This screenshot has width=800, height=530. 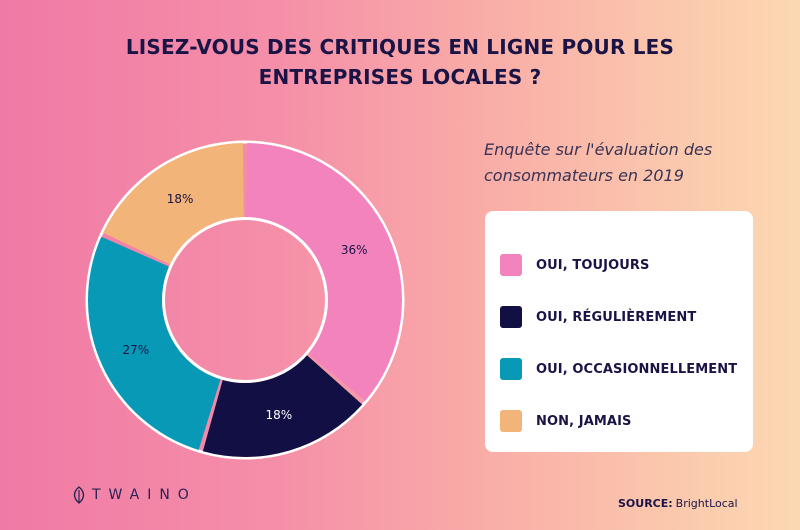 What do you see at coordinates (79, 495) in the screenshot?
I see `leaf-icon` at bounding box center [79, 495].